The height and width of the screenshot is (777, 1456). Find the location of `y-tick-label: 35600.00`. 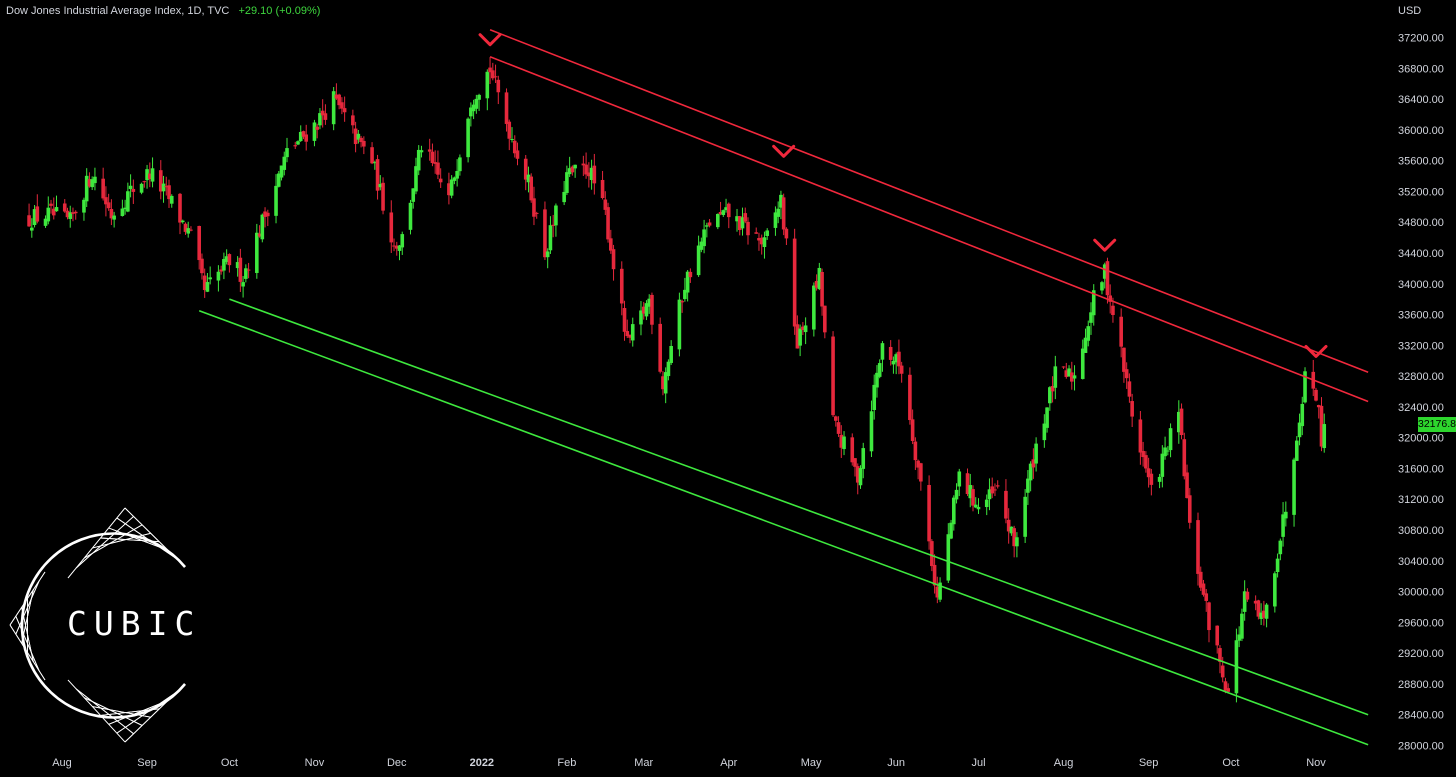

y-tick-label: 35600.00 is located at coordinates (1421, 162).